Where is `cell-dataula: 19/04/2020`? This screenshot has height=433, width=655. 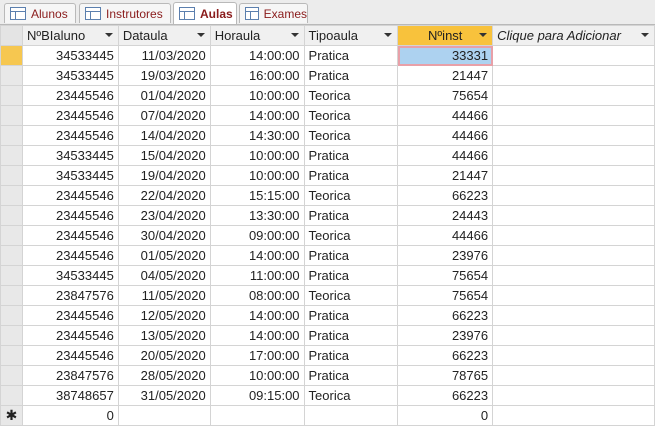 cell-dataula: 19/04/2020 is located at coordinates (164, 175).